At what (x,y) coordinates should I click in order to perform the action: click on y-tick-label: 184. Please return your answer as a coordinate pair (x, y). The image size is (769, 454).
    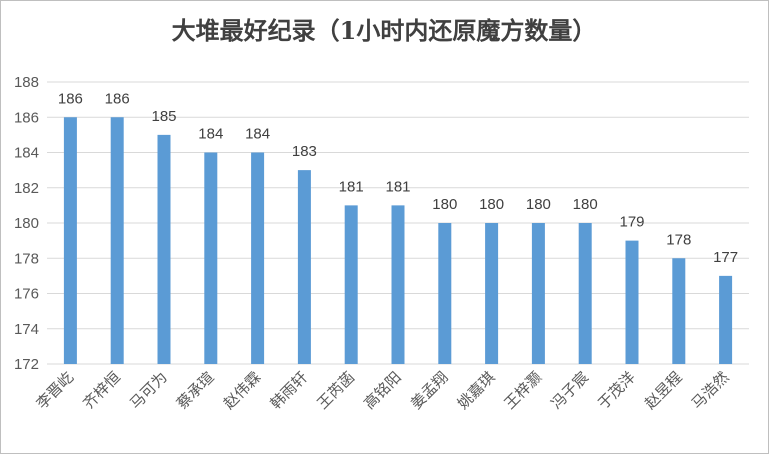
    Looking at the image, I should click on (26, 153).